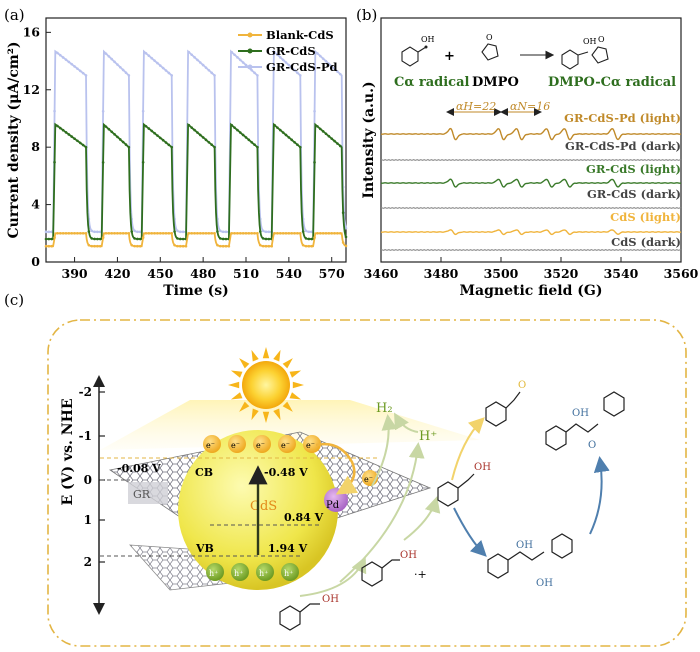  I want to click on cation-radical-ring, so click(372, 574).